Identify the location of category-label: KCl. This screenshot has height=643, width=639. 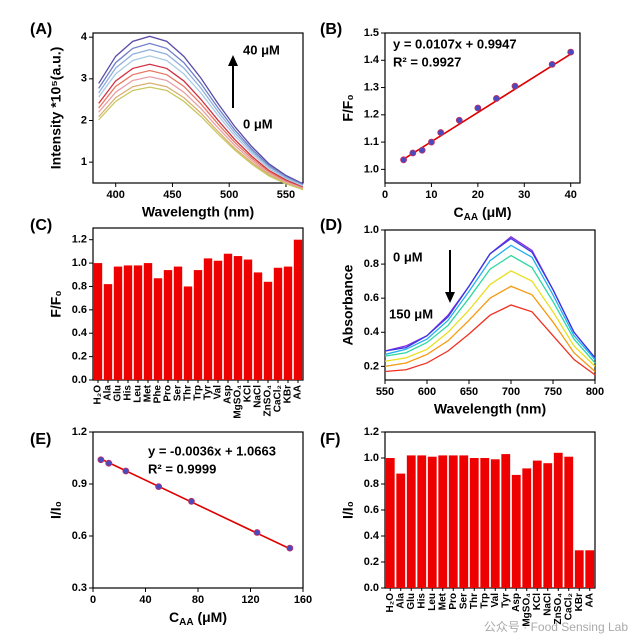
(248, 393).